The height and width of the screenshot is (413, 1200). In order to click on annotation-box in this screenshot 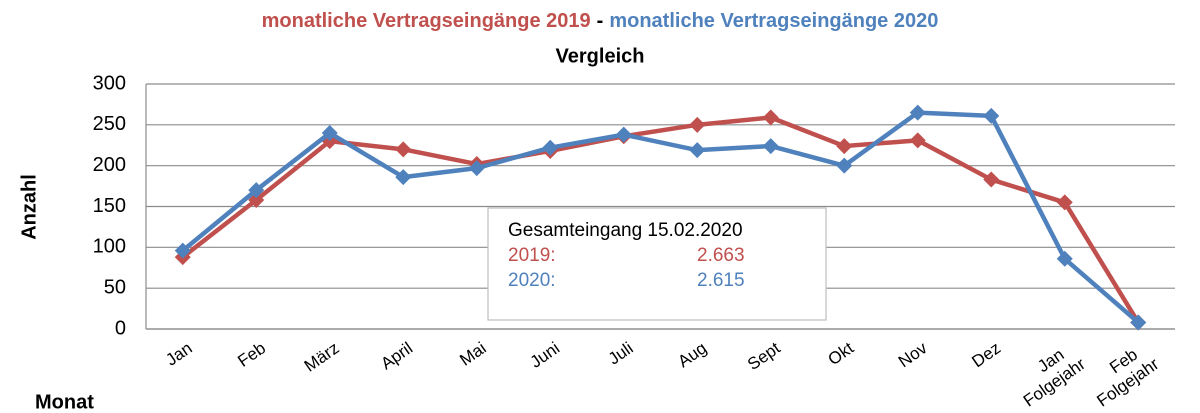, I will do `click(657, 264)`.